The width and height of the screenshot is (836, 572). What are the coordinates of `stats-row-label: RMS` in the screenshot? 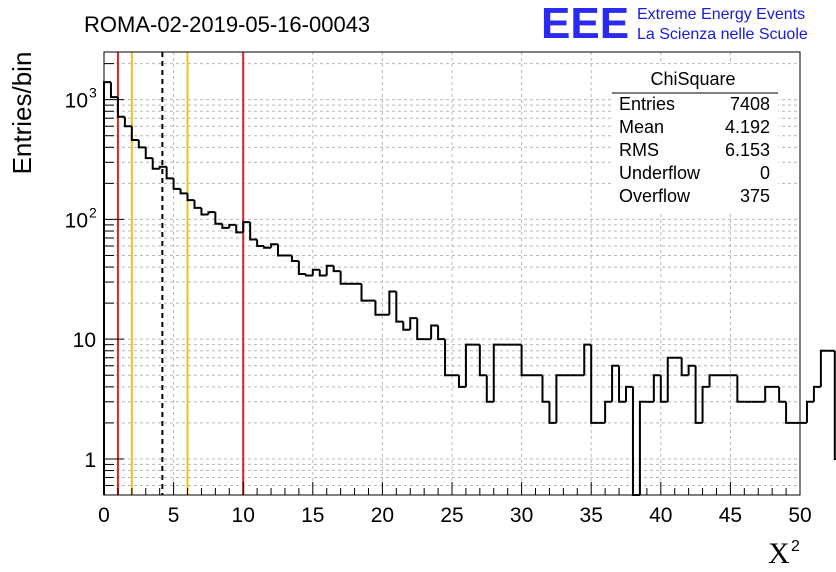 It's located at (639, 150).